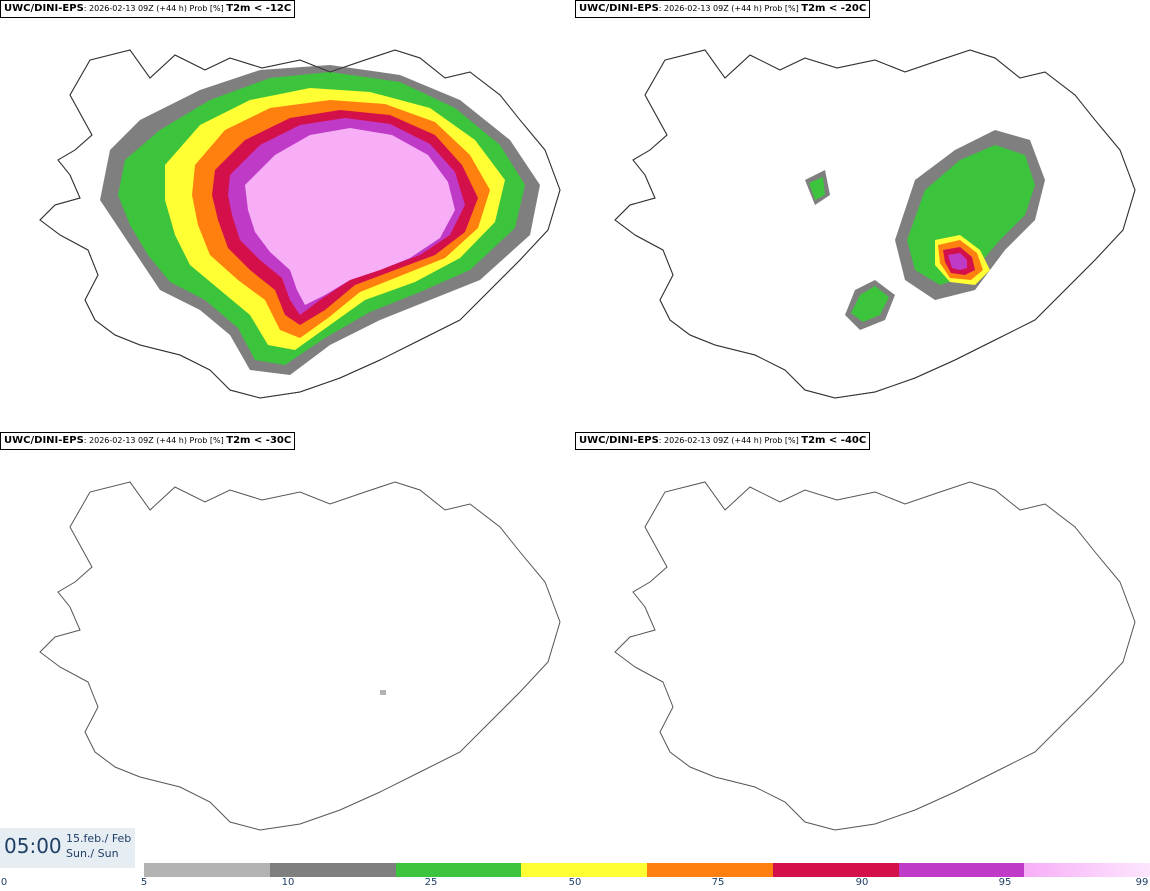  I want to click on valid-date: 15.feb./ Feb Sun./ Sun, so click(98, 846).